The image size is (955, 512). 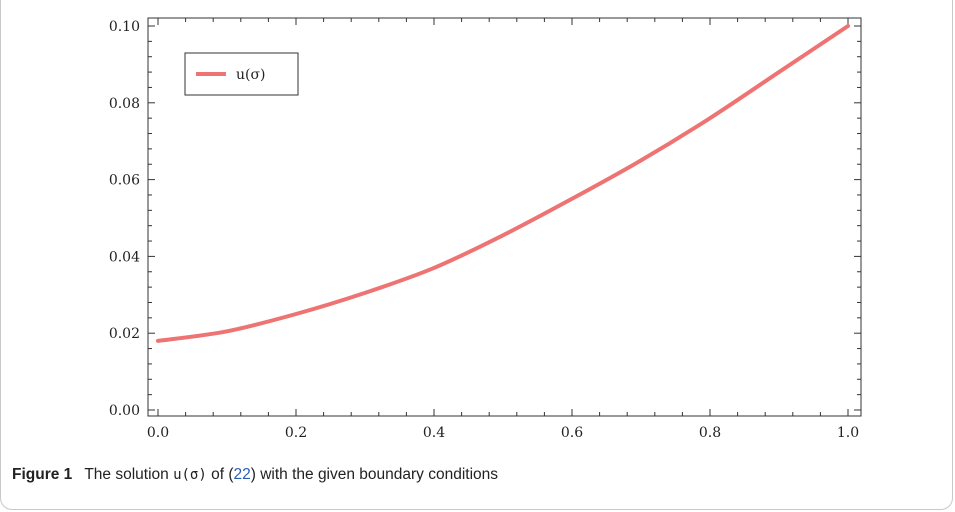 What do you see at coordinates (124, 334) in the screenshot?
I see `y-tick-label: 0.02` at bounding box center [124, 334].